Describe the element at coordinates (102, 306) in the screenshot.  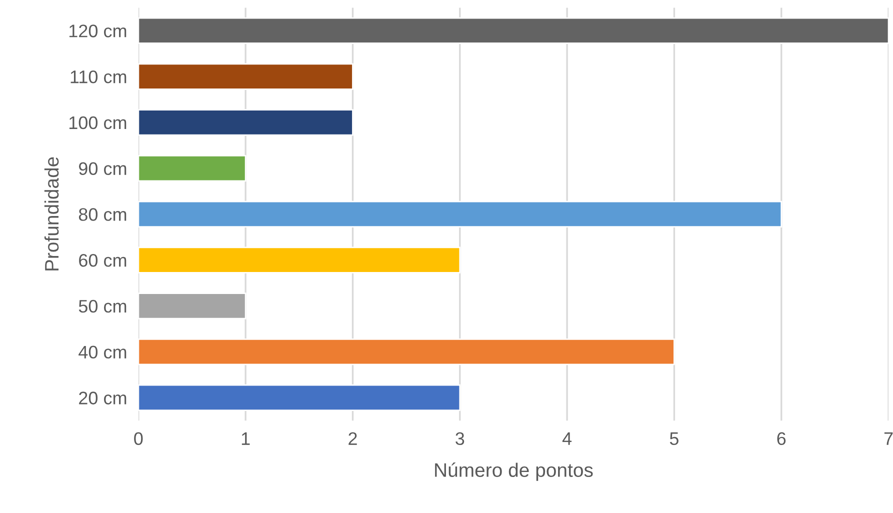
I see `y-tick-label: 50 cm` at that location.